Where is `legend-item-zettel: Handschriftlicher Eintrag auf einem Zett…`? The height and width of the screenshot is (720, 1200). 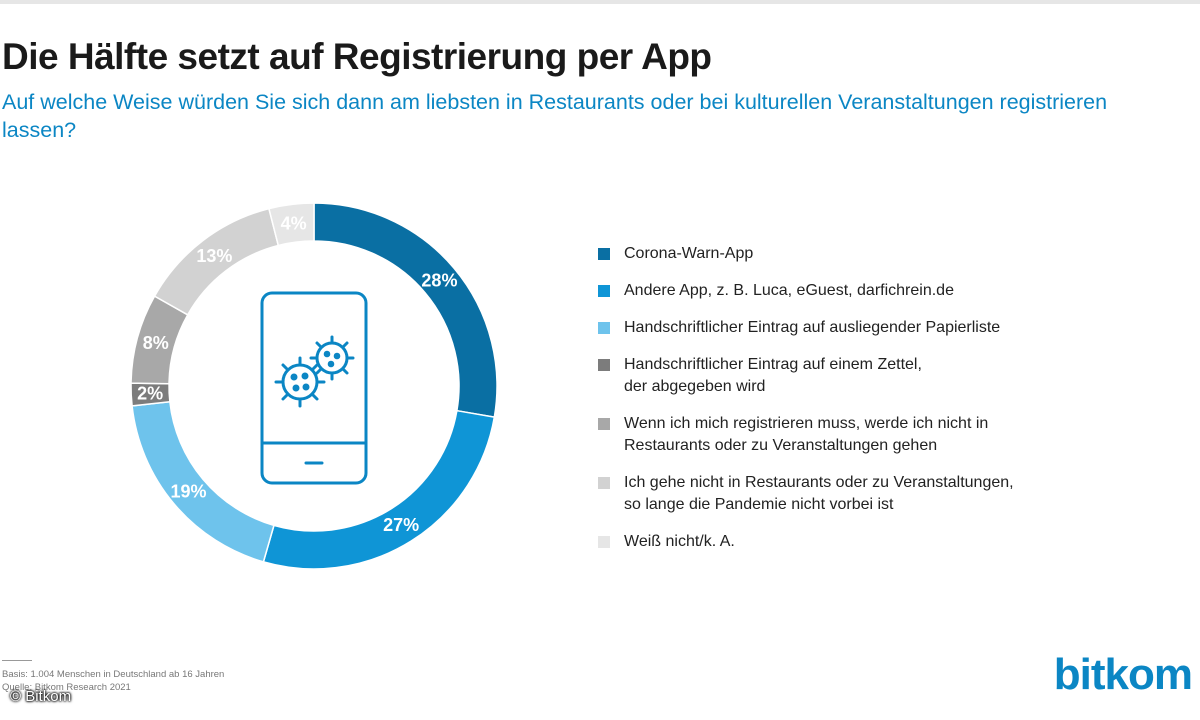
legend-item-zettel: Handschriftlicher Eintrag auf einem Zett… is located at coordinates (841, 376).